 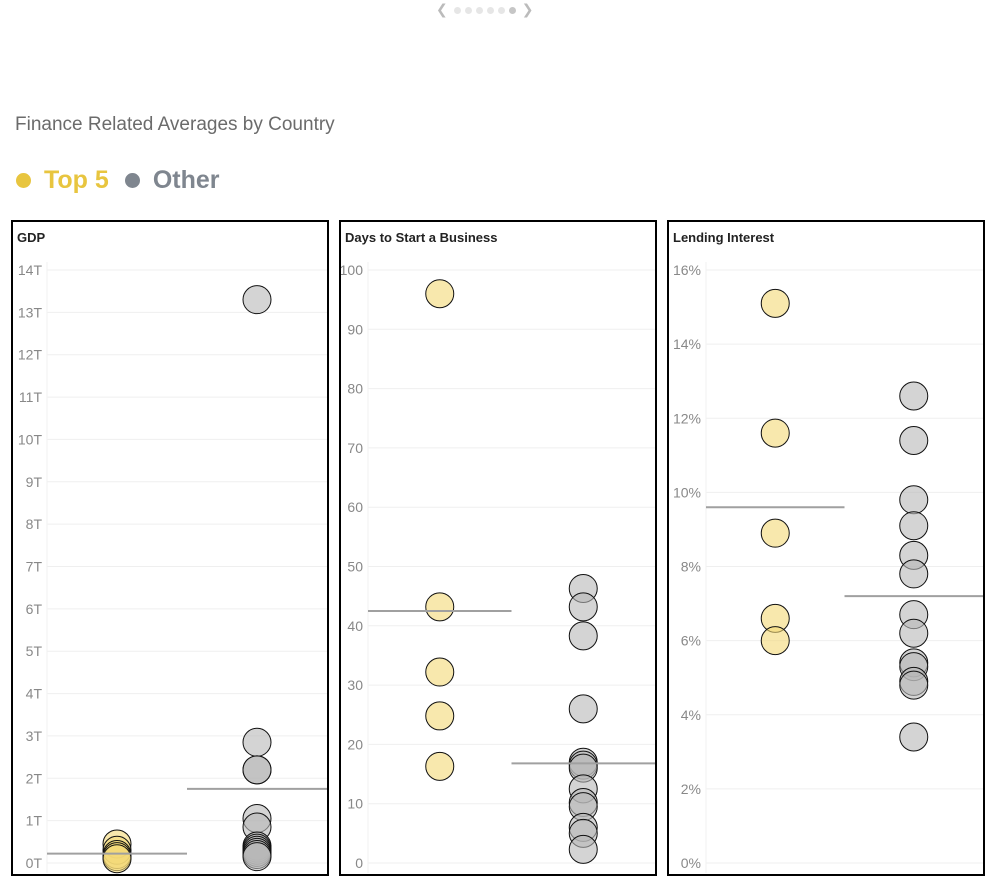 What do you see at coordinates (687, 270) in the screenshot?
I see `y-tick-label: 16%` at bounding box center [687, 270].